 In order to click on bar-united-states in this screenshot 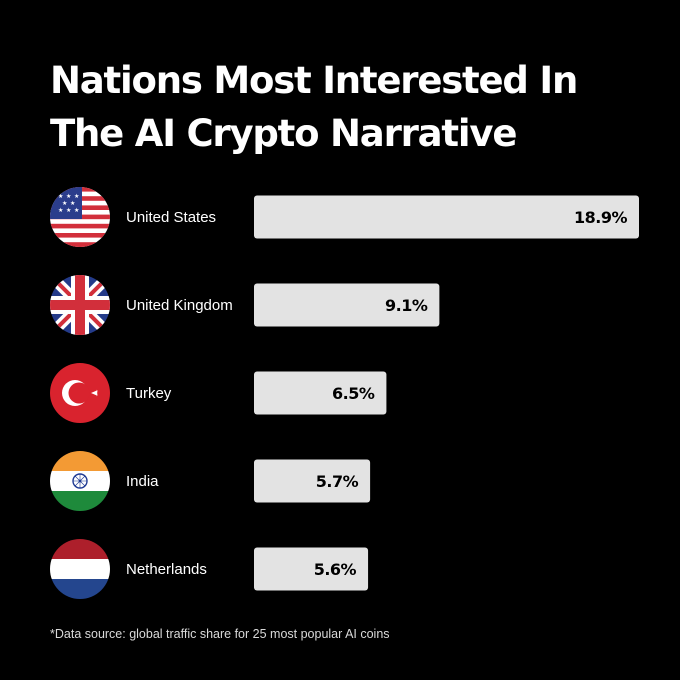, I will do `click(446, 217)`.